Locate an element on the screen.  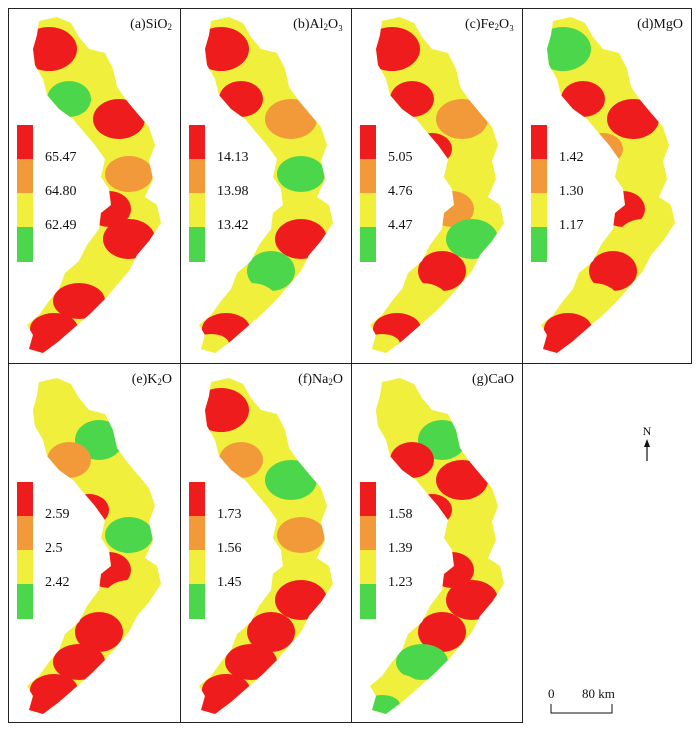
map-area-d is located at coordinates (608, 185).